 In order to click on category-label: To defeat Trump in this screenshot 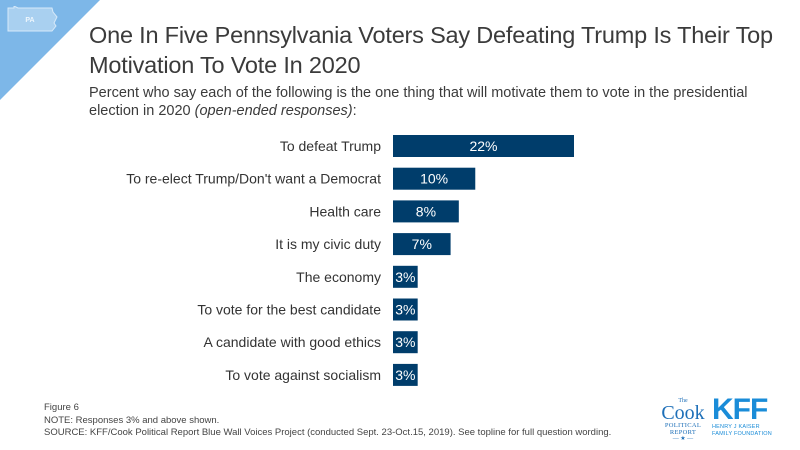, I will do `click(330, 146)`.